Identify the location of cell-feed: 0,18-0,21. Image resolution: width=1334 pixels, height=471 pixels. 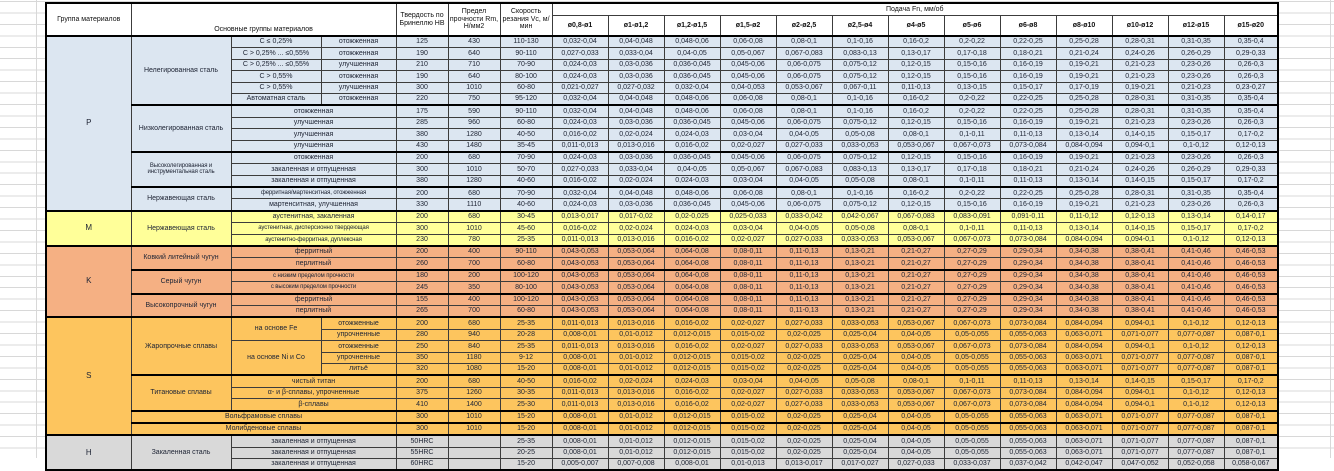
(1028, 169).